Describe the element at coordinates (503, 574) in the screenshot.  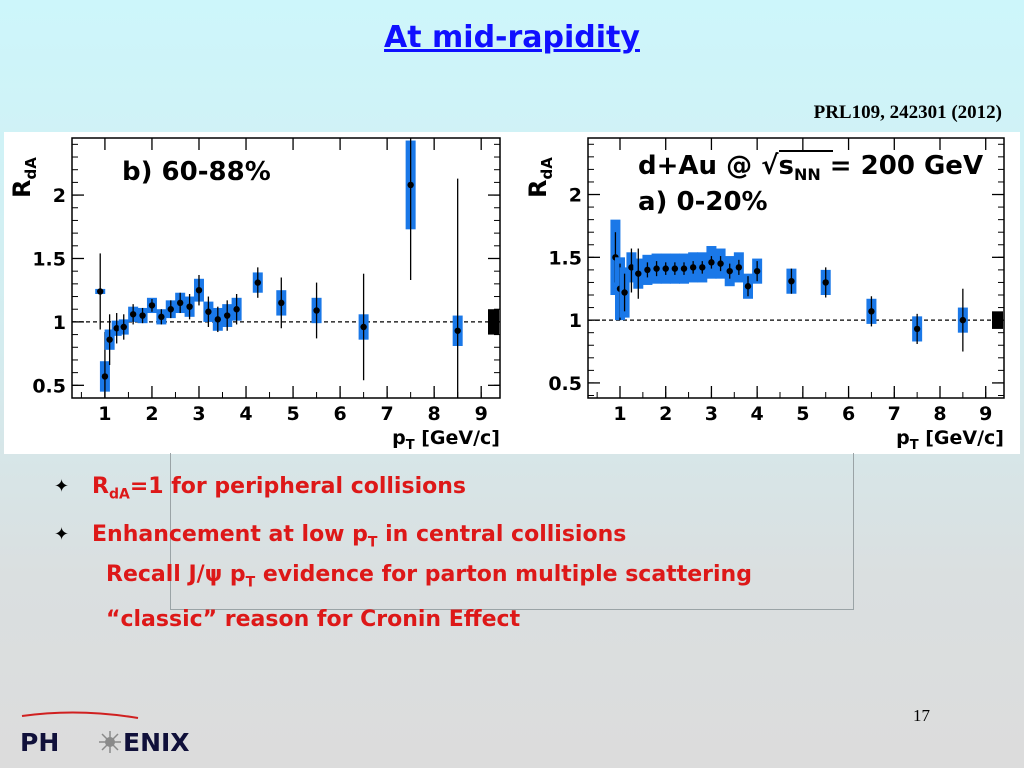
I see `subline-post: evidence for parton multiple scattering` at that location.